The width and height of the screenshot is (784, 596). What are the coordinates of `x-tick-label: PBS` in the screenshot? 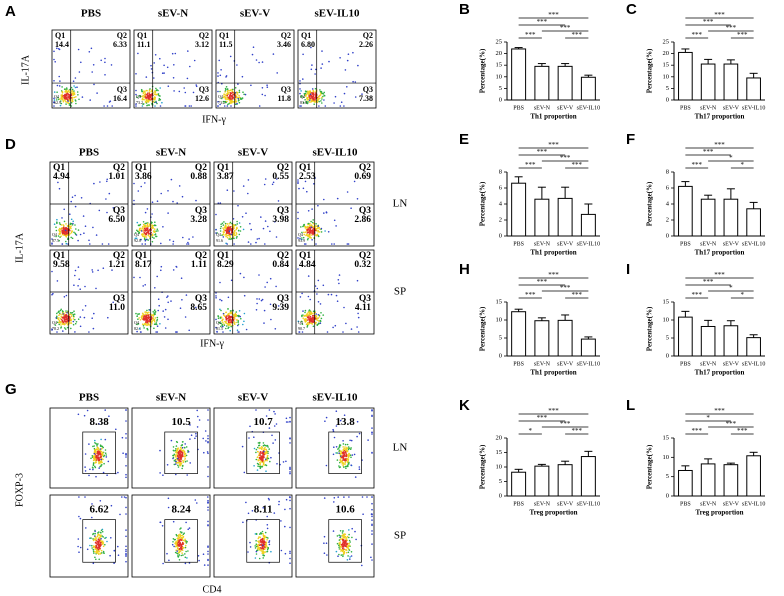 It's located at (685, 504).